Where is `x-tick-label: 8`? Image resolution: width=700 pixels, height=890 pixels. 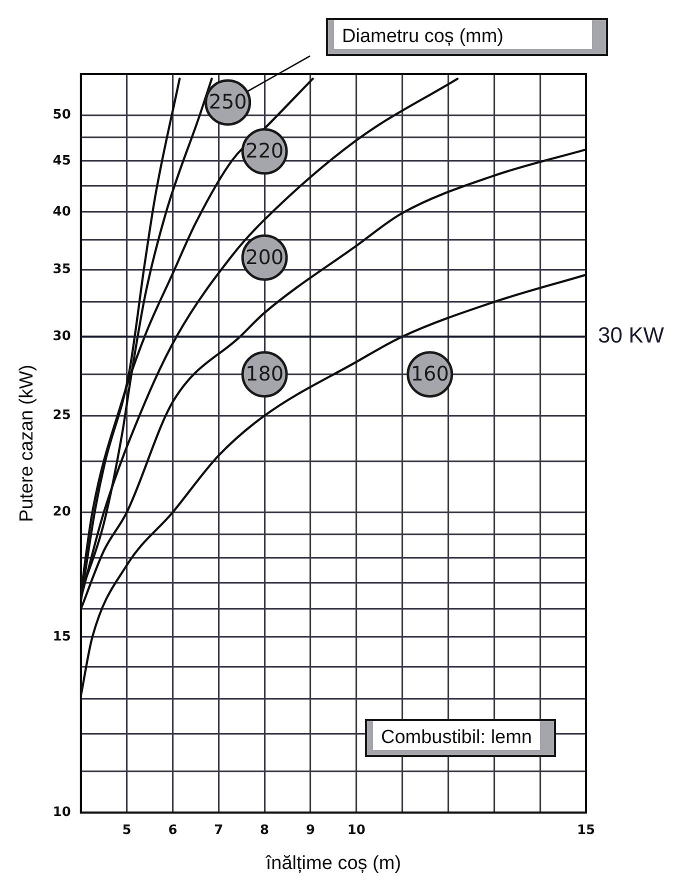
x-tick-label: 8 is located at coordinates (265, 830).